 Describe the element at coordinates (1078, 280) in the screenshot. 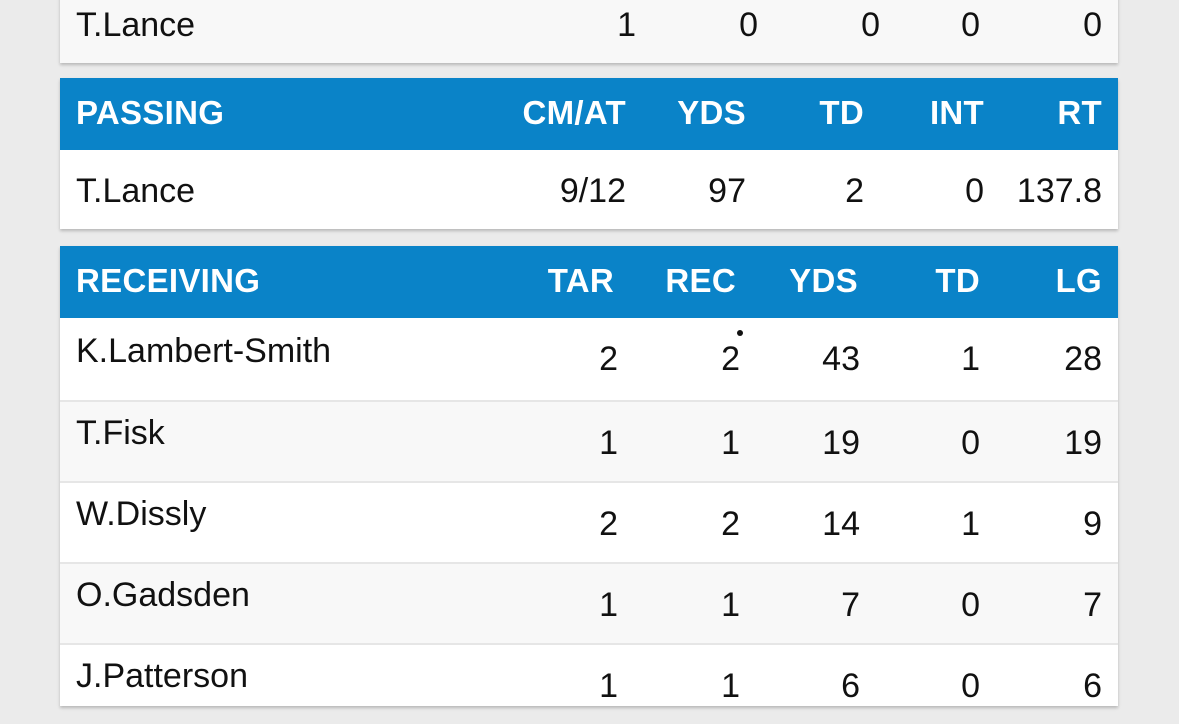

I see `column-header: LG` at that location.